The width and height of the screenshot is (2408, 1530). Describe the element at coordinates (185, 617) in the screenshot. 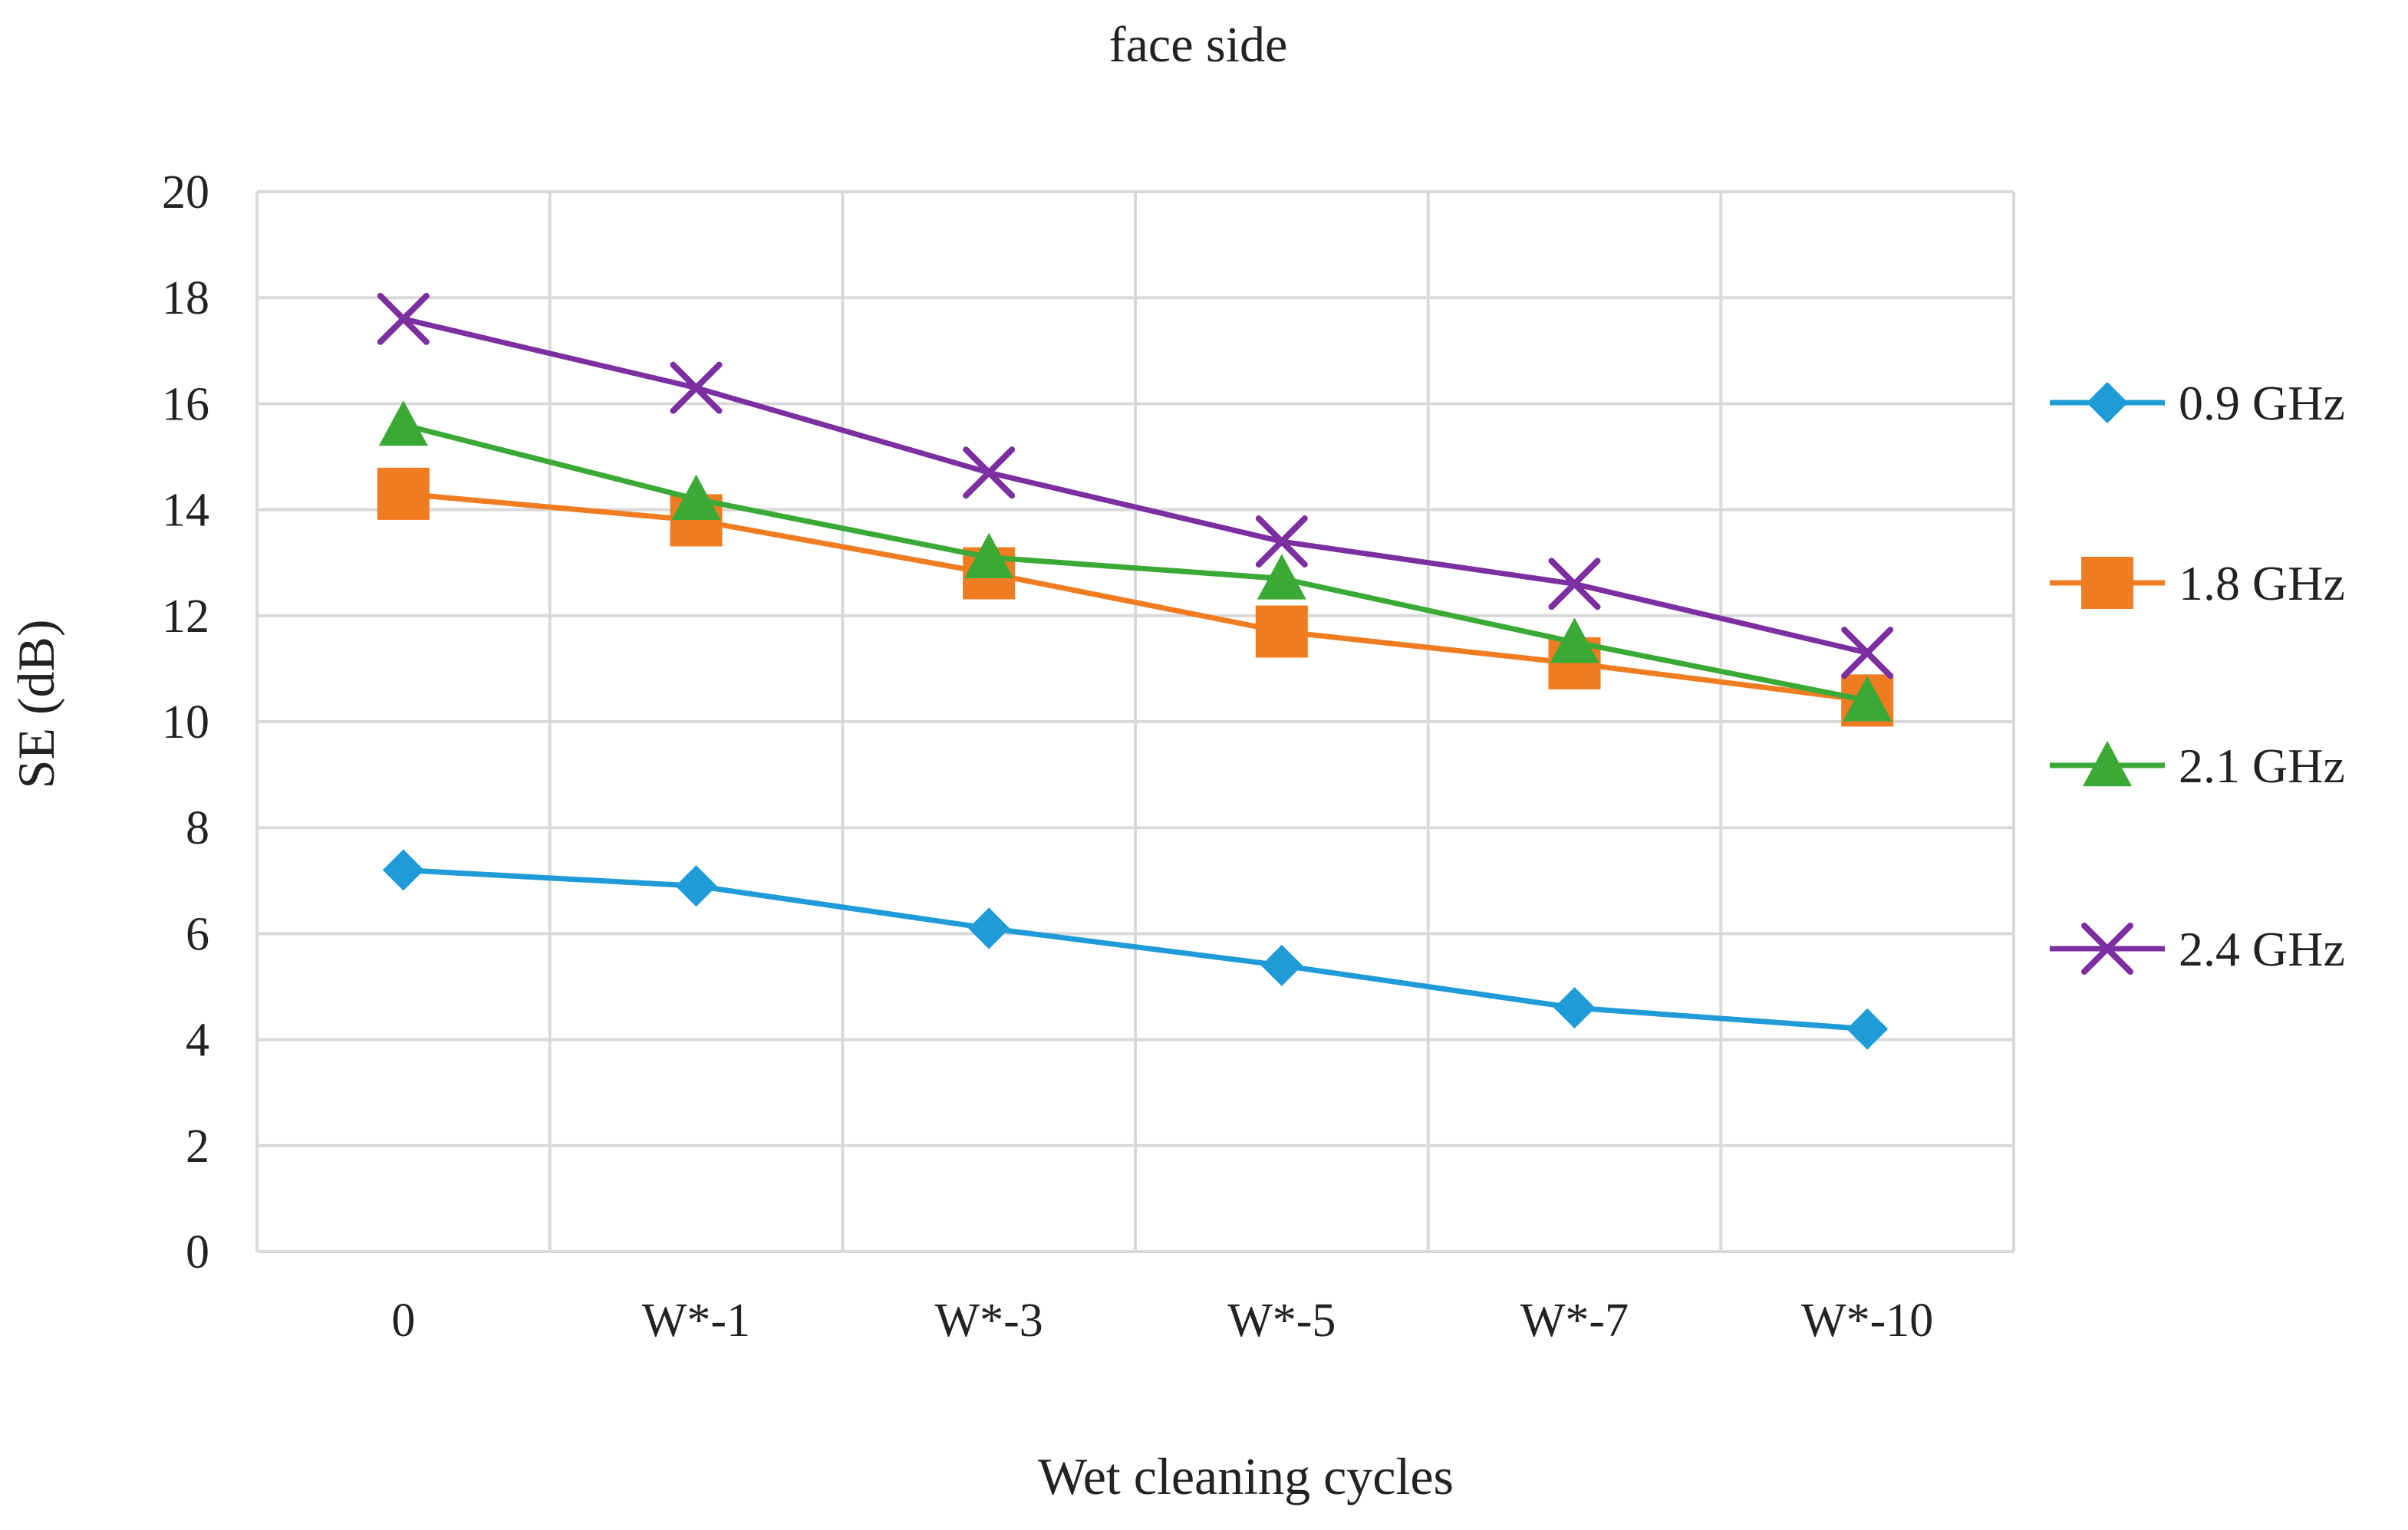

I see `y-tick-label: 12` at that location.